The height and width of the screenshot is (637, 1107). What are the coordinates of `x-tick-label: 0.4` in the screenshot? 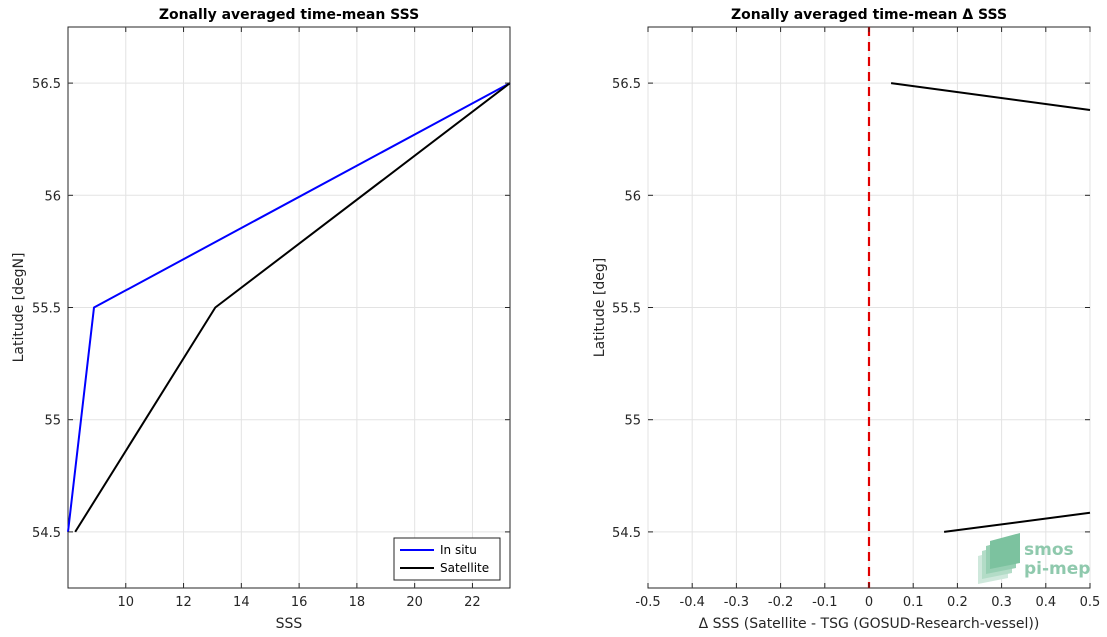 It's located at (1045, 602).